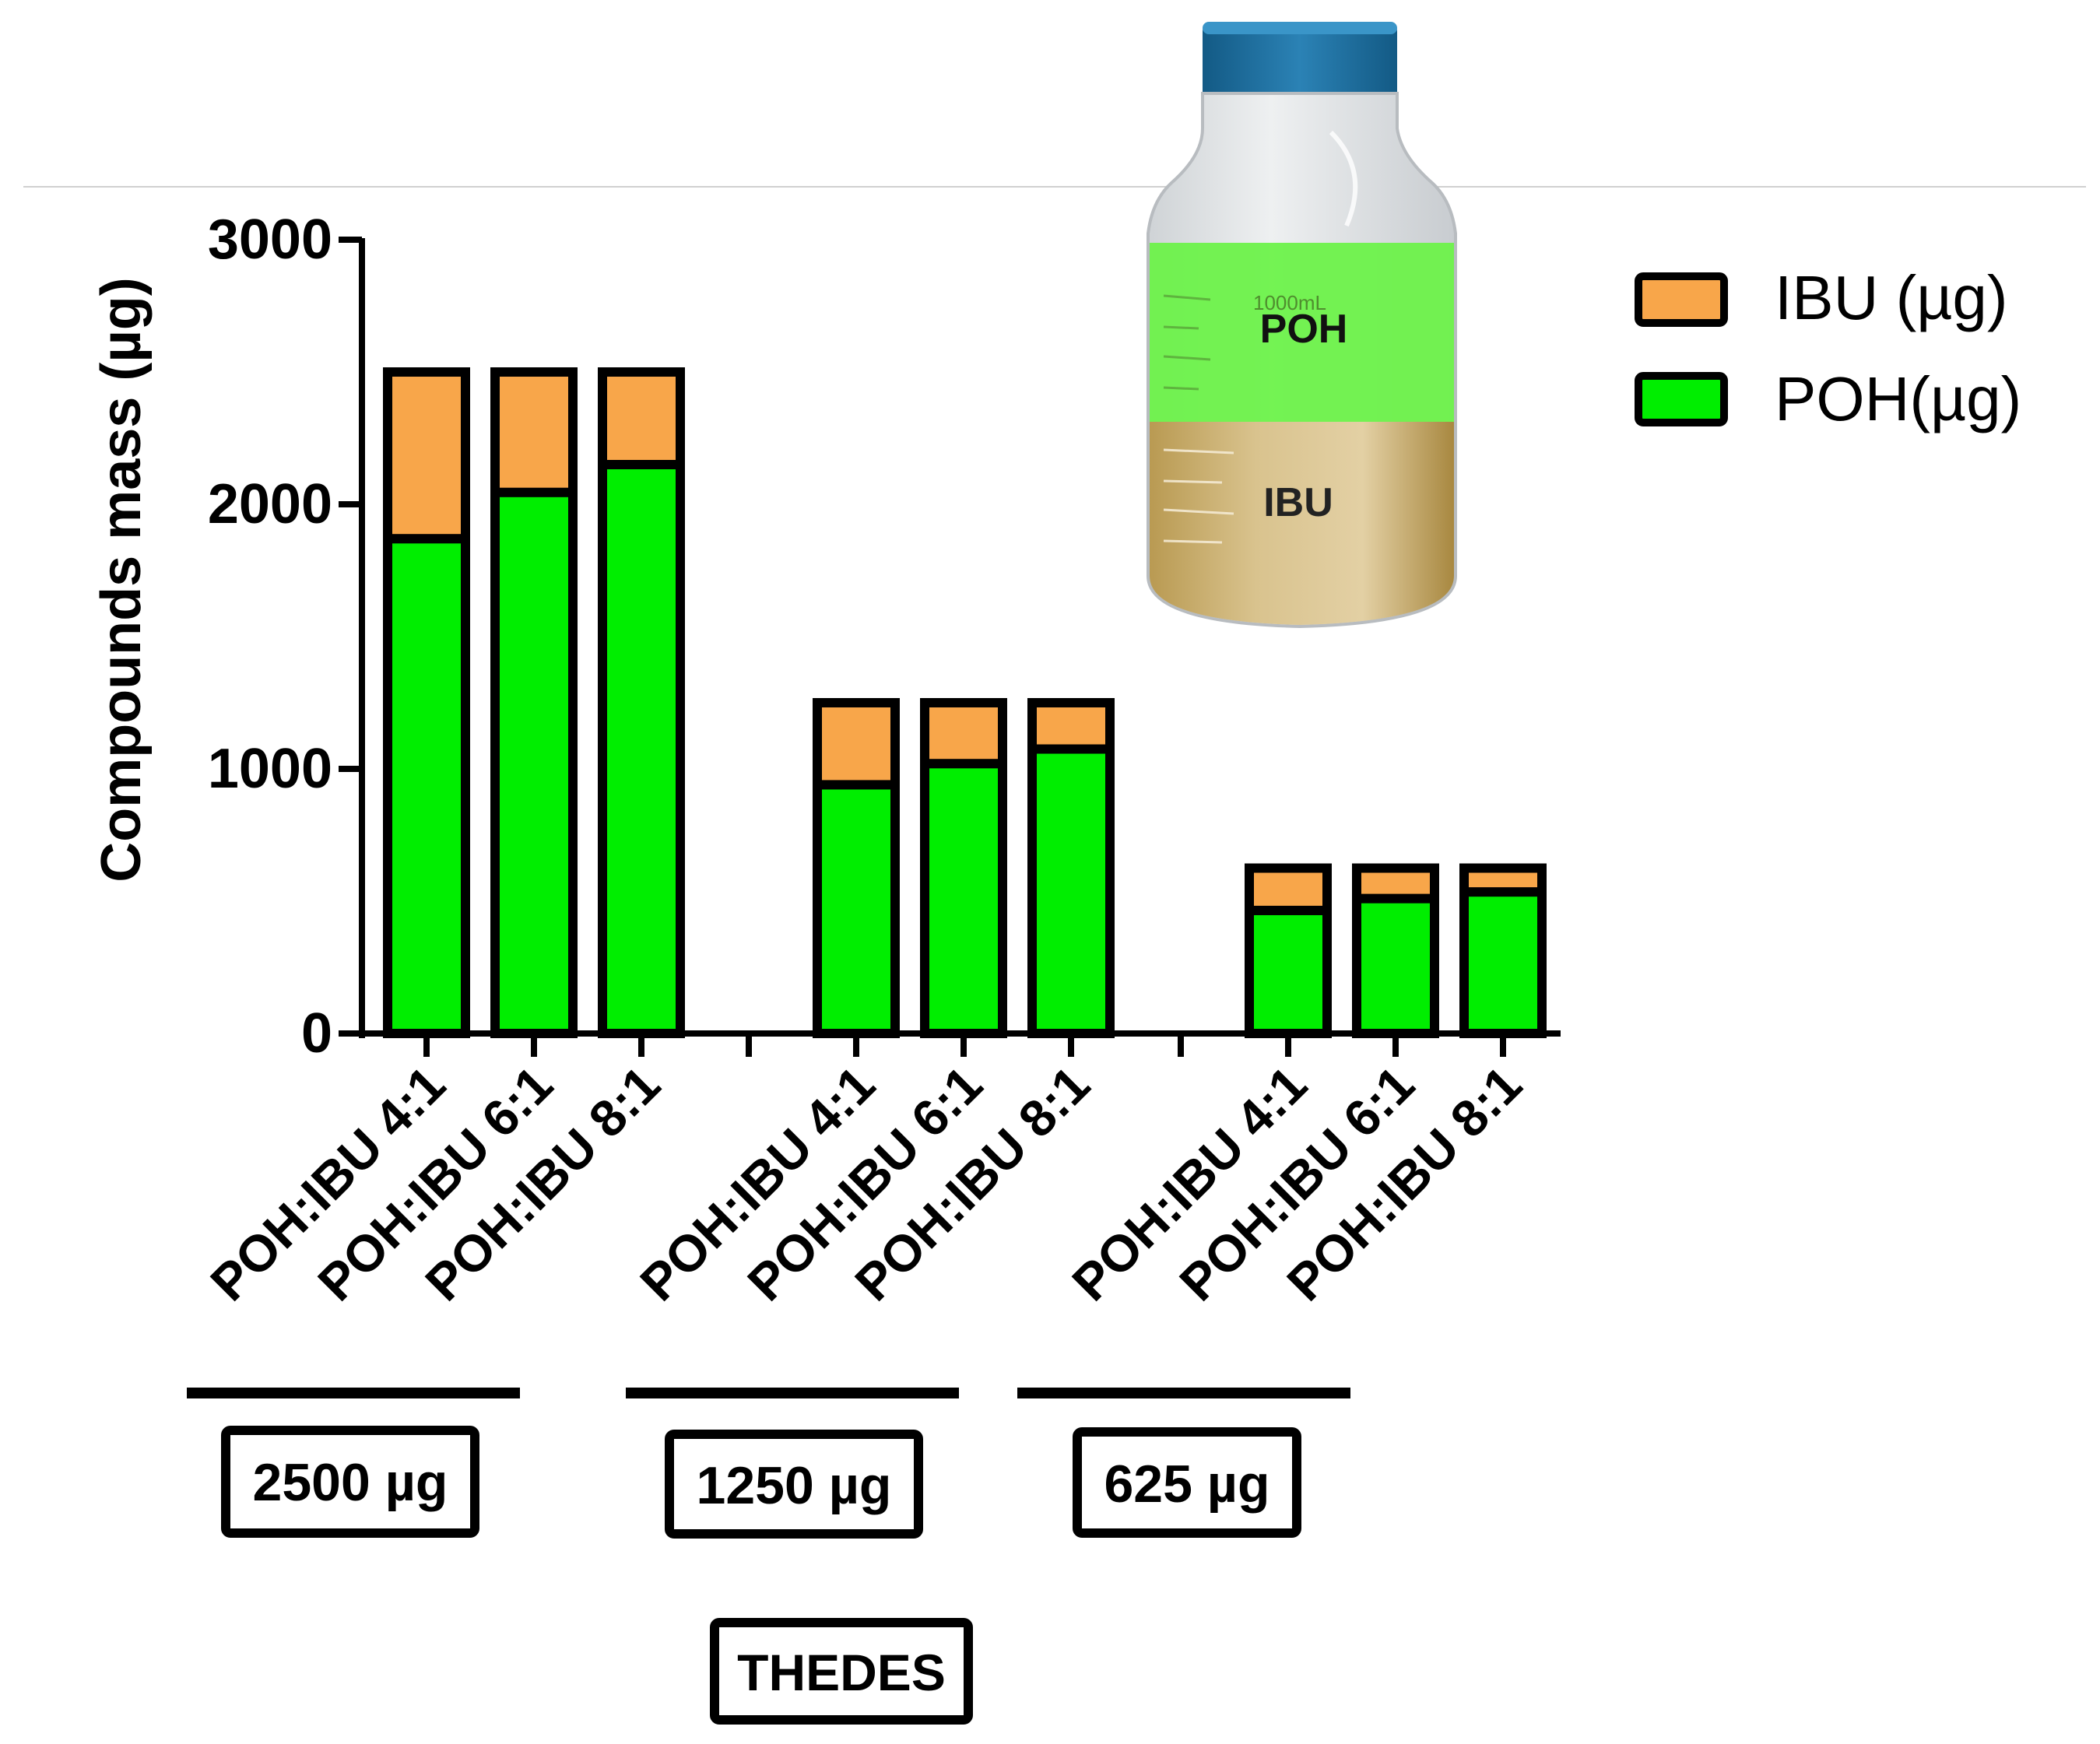 The height and width of the screenshot is (1744, 2100). What do you see at coordinates (768, 1556) in the screenshot?
I see `group-labels: 2500 µg 1250 µg 625 µg THEDES` at bounding box center [768, 1556].